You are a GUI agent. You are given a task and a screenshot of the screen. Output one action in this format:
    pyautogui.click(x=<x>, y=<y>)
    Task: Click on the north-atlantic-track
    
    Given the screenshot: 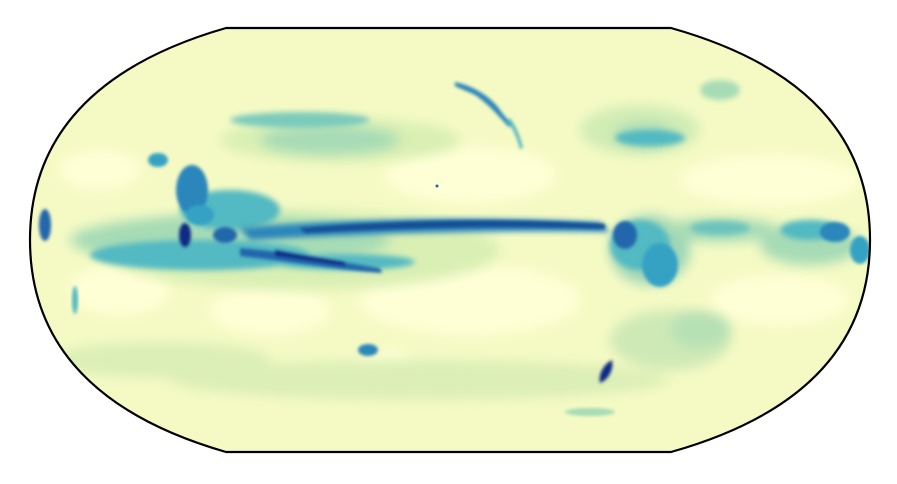 What is the action you would take?
    pyautogui.click(x=677, y=113)
    